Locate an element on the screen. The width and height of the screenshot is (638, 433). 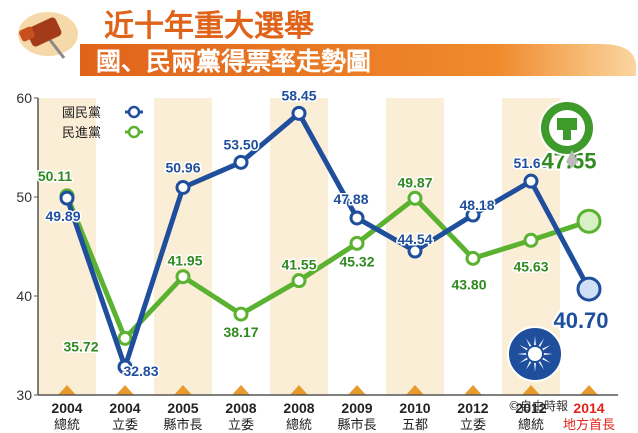
kmt-data-label: 53.50 is located at coordinates (240, 144).